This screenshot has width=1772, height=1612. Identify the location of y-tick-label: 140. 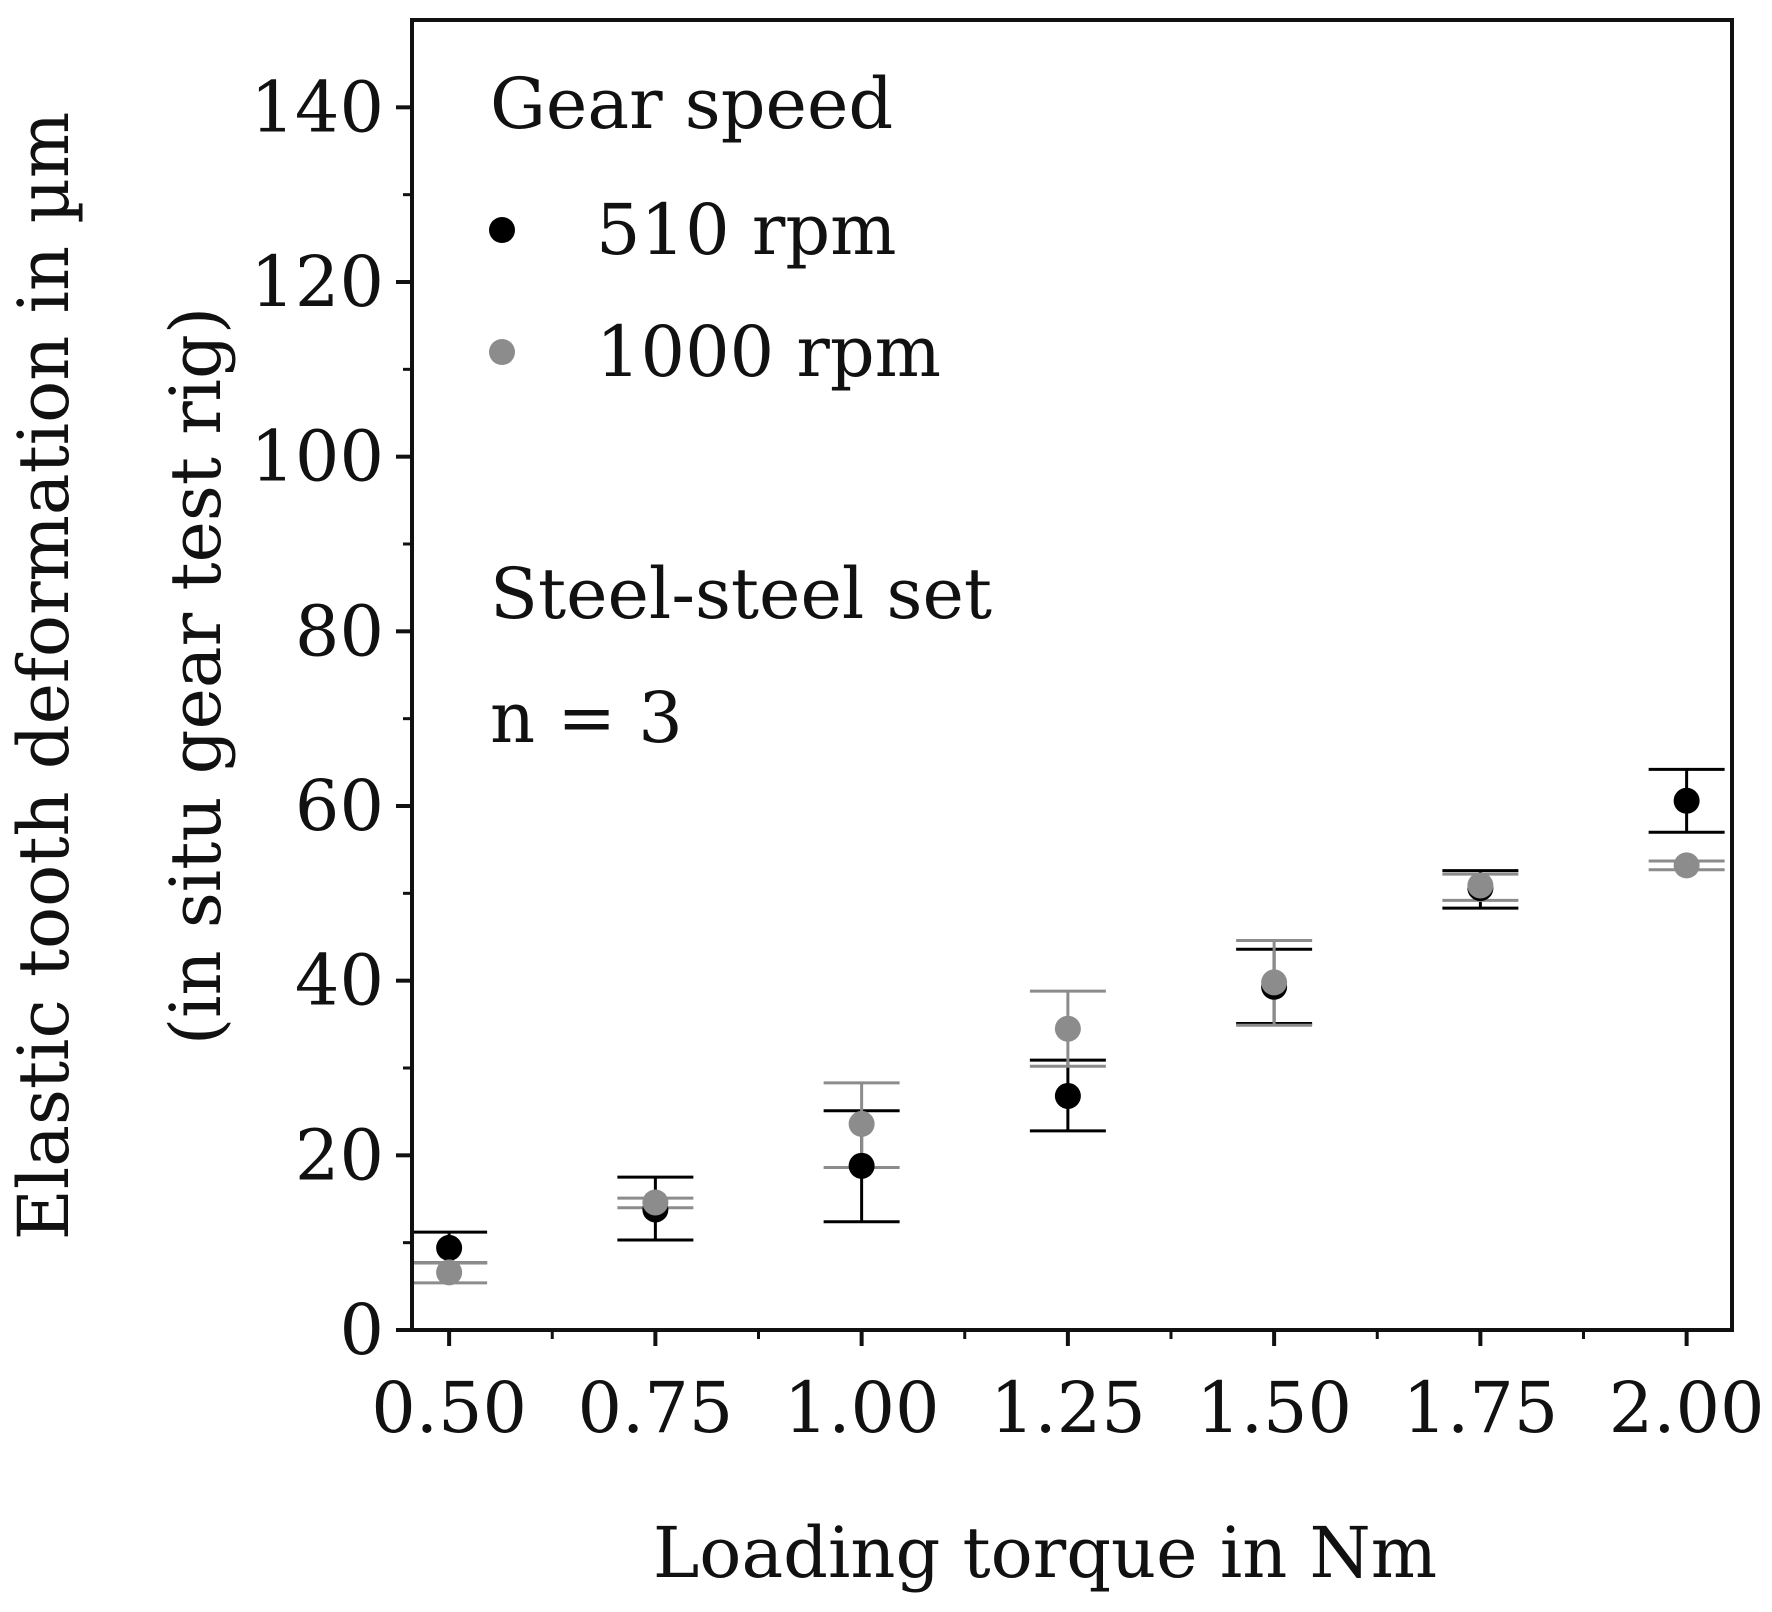
(317, 107).